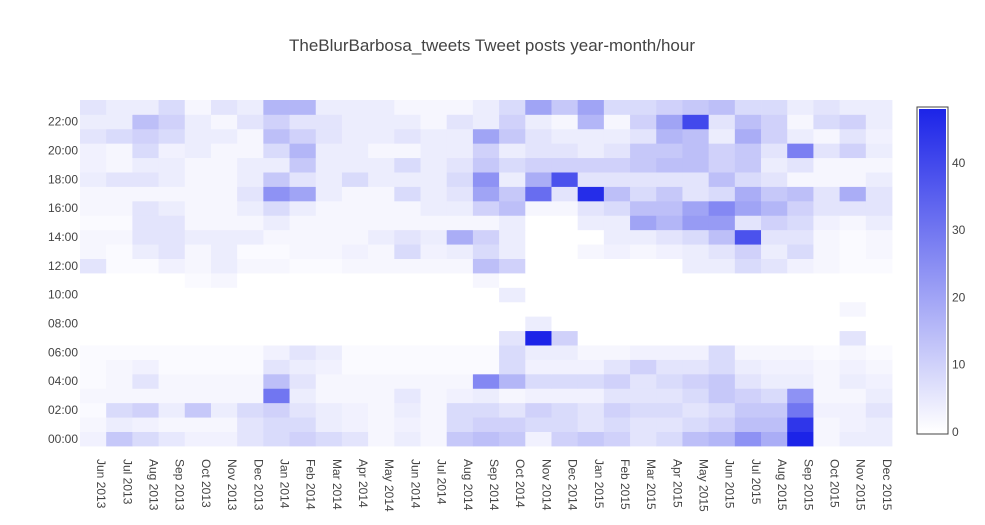 This screenshot has height=525, width=985. Describe the element at coordinates (232, 485) in the screenshot. I see `x-tick-label: Nov 2013` at that location.